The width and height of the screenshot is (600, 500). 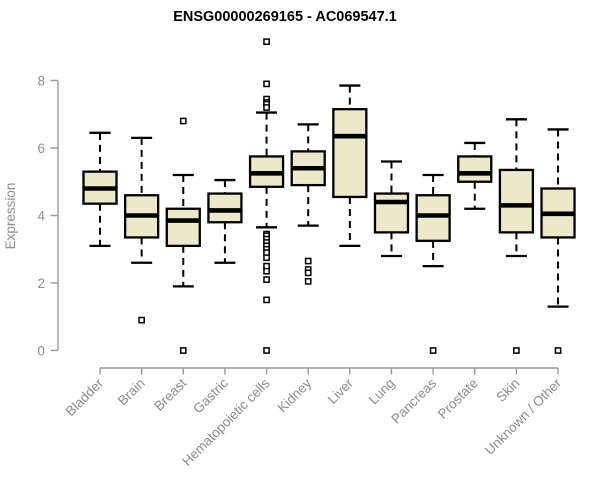 What do you see at coordinates (413, 400) in the screenshot?
I see `x-tick-label-pancreas: Pancreas` at bounding box center [413, 400].